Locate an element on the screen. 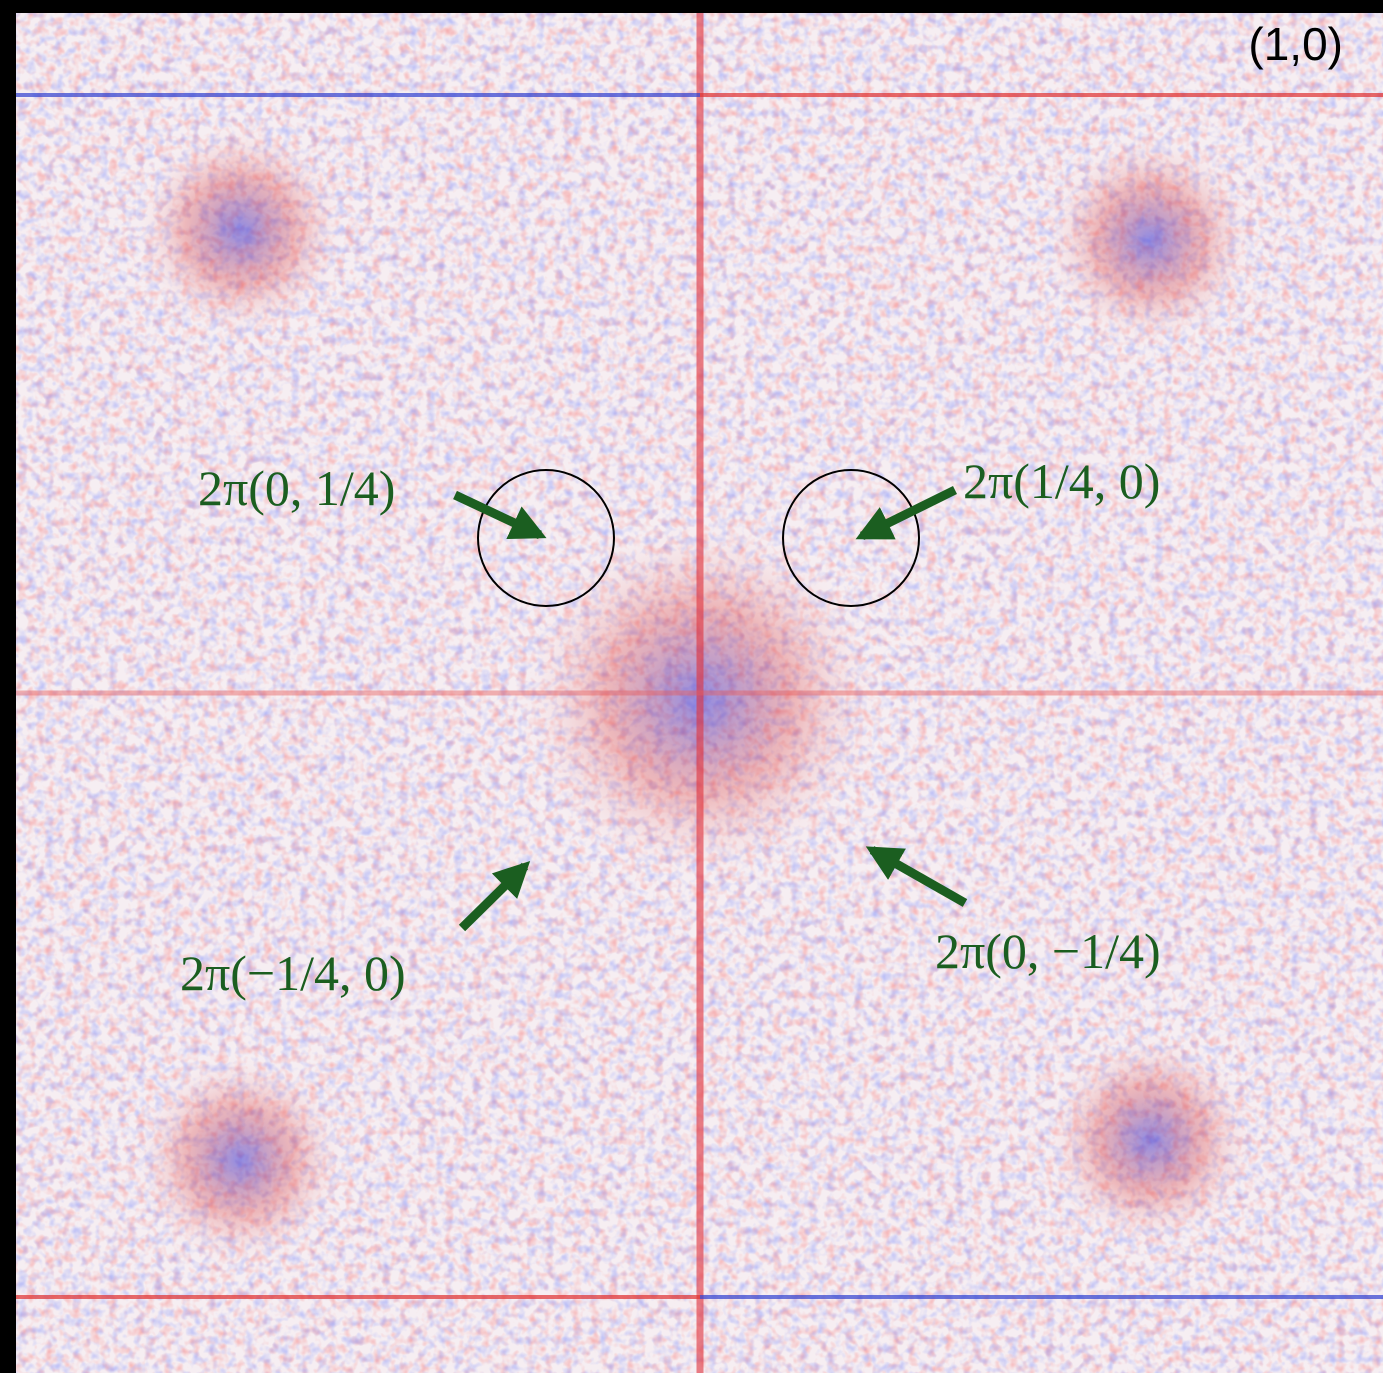 This screenshot has height=1373, width=1383. annotation: 2π(0, −1/4) is located at coordinates (1048, 951).